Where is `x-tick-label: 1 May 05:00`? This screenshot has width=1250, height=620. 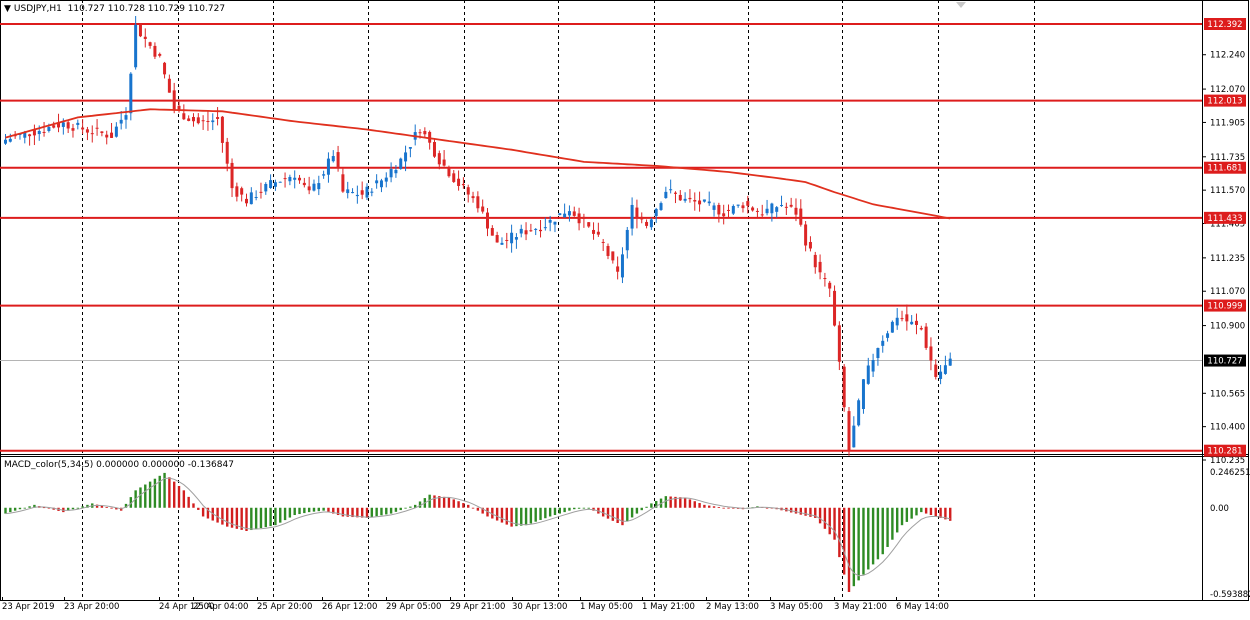 x-tick-label: 1 May 05:00 is located at coordinates (606, 607).